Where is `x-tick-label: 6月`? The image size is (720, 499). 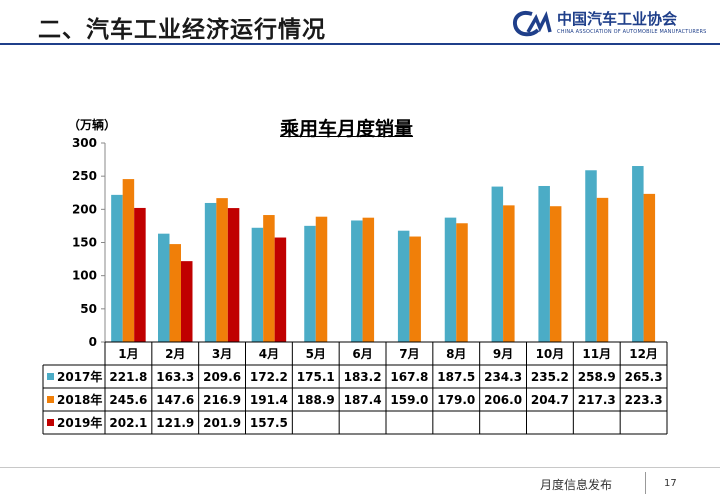 x-tick-label: 6月 is located at coordinates (362, 354).